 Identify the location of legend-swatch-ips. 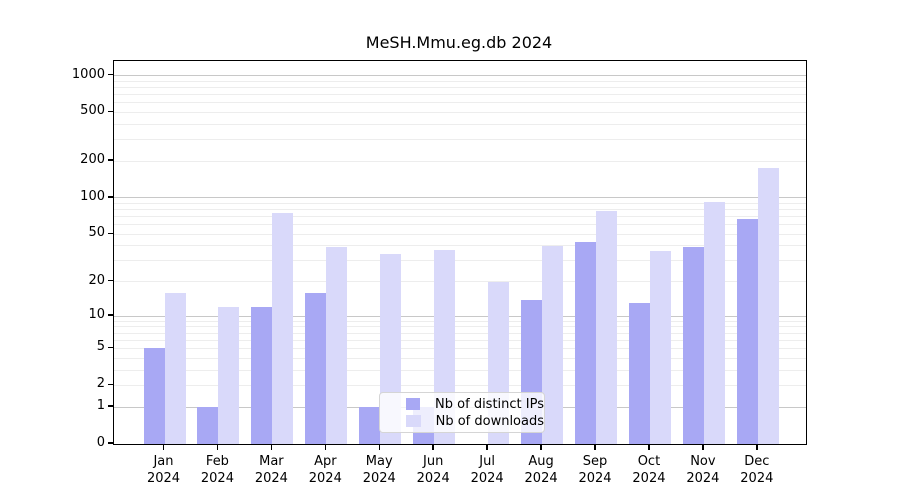
(413, 404).